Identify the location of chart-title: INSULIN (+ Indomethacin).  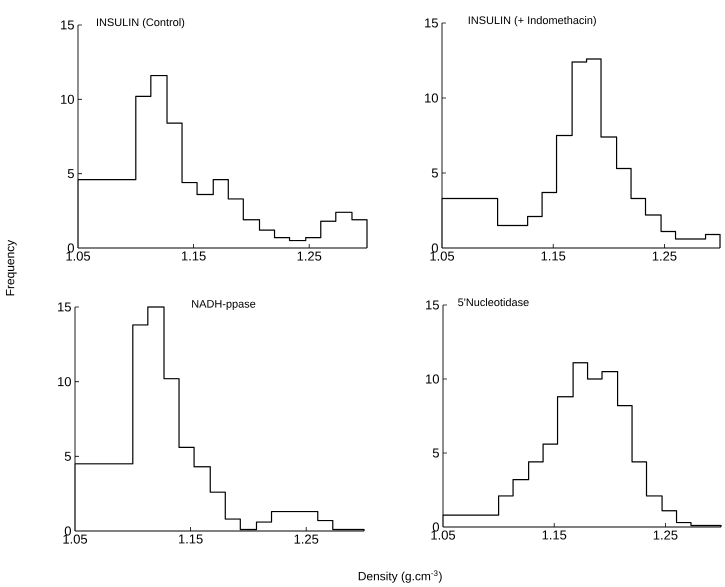
(532, 21).